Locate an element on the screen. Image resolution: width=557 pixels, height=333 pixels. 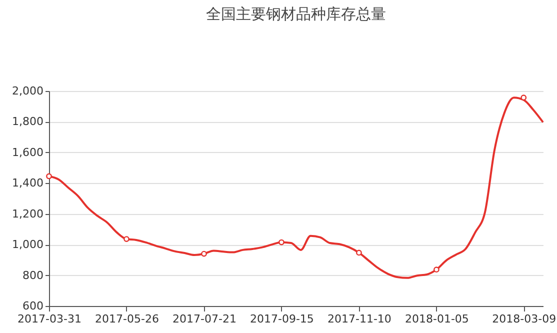
x-tick-label: 2017-05-26 is located at coordinates (127, 319).